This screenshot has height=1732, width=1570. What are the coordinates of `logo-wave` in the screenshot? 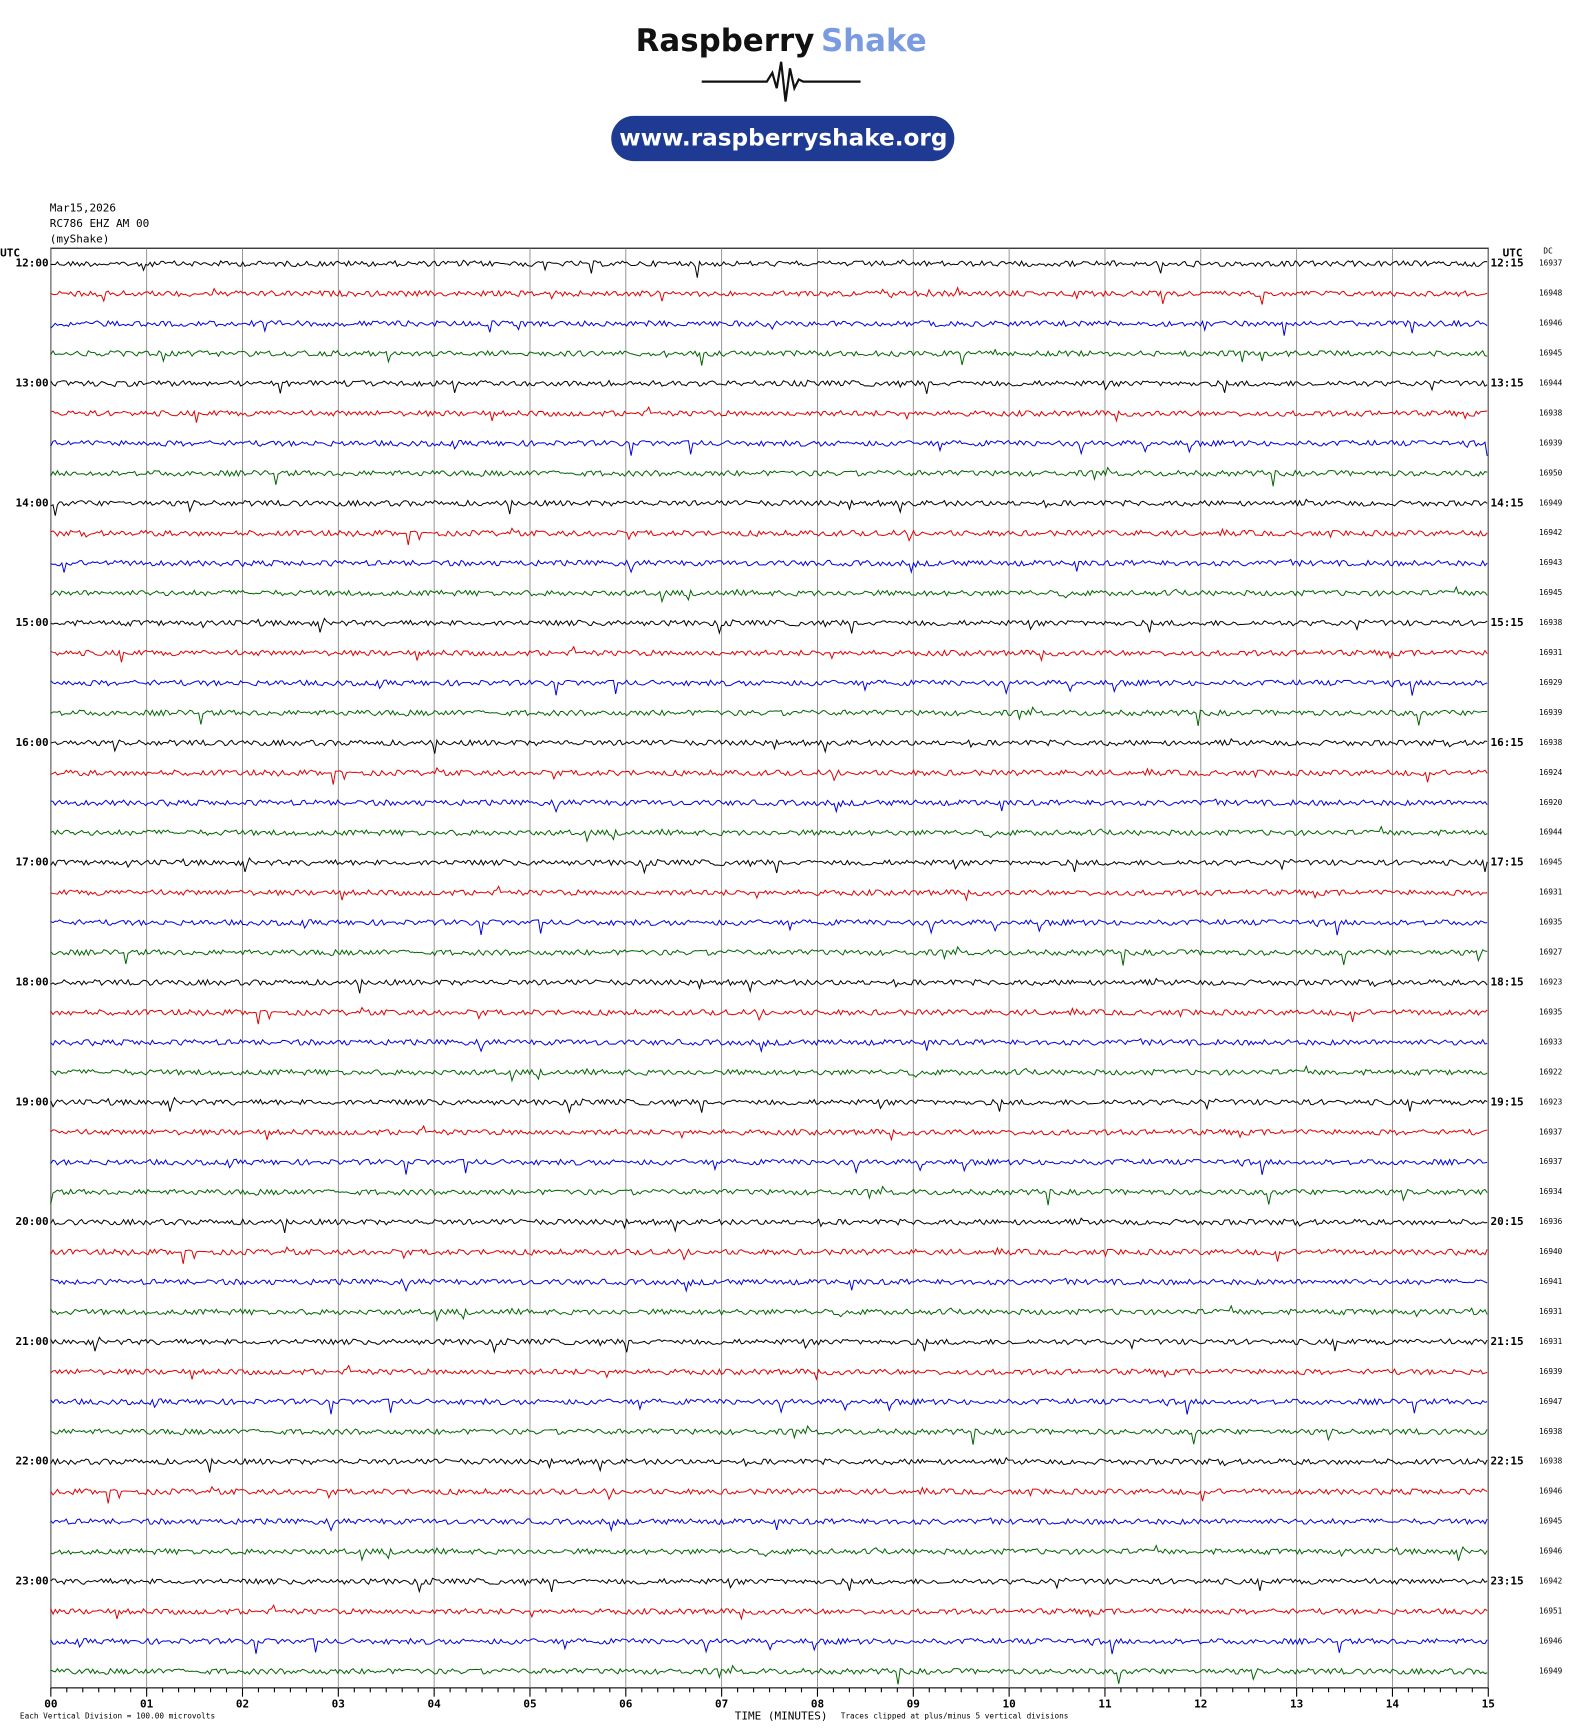 It's located at (781, 81).